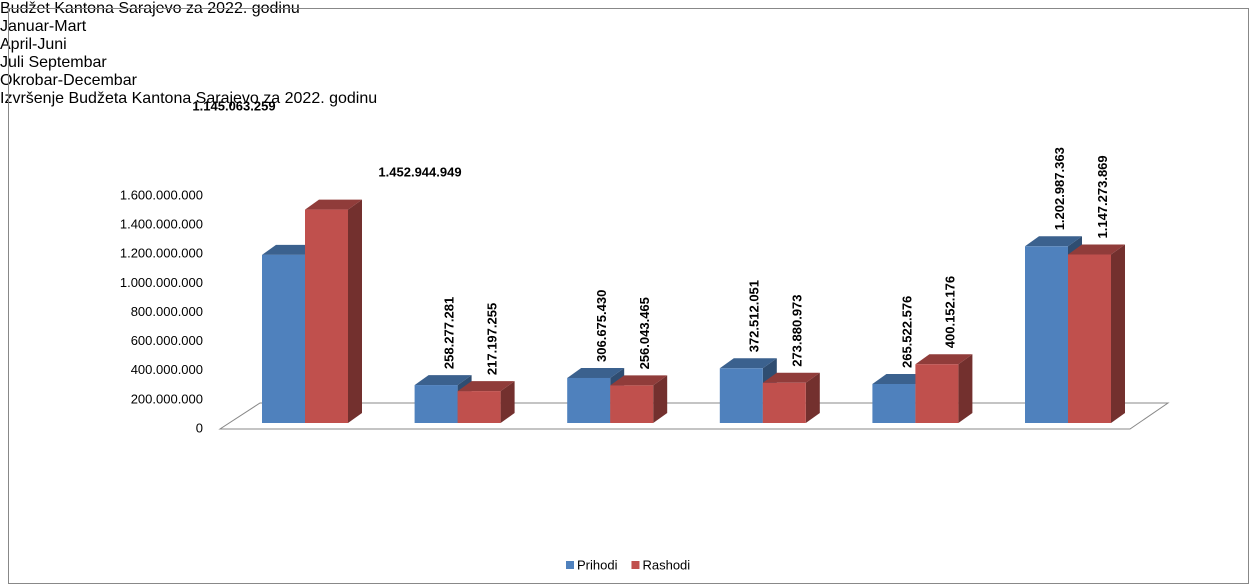 Image resolution: width=1251 pixels, height=586 pixels. I want to click on data-label: 217.197.255, so click(492, 339).